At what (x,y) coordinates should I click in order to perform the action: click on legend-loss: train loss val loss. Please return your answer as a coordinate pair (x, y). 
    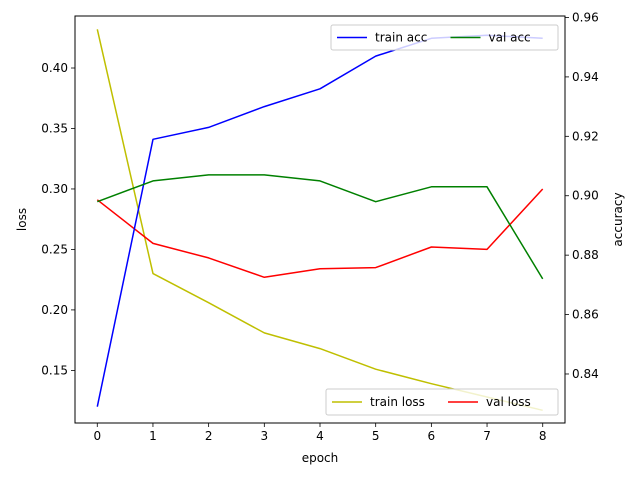
    Looking at the image, I should click on (442, 402).